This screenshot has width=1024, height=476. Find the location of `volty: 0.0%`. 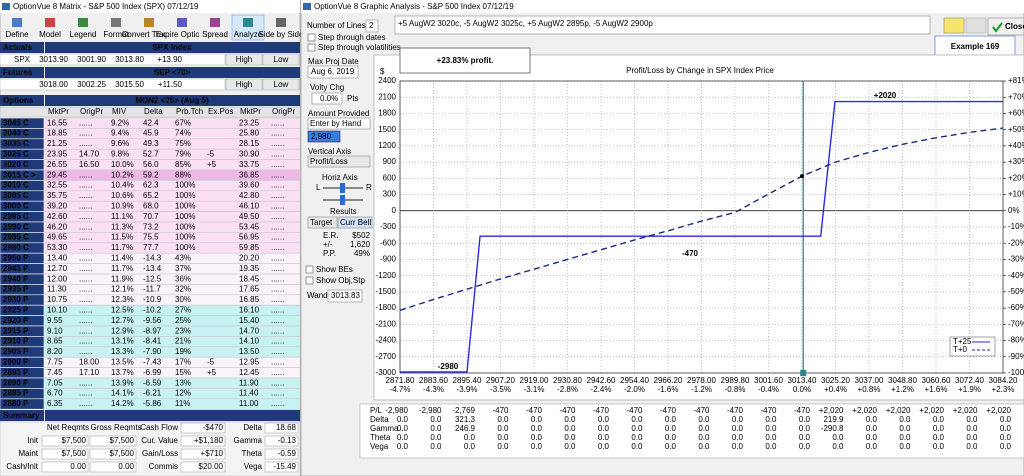

volty: 0.0% is located at coordinates (329, 98).